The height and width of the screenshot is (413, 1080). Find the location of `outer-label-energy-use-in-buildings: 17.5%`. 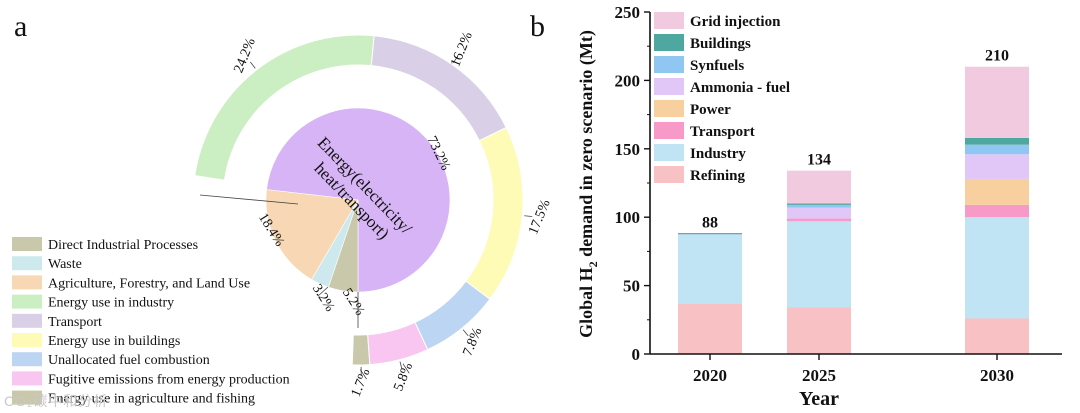

outer-label-energy-use-in-buildings: 17.5% is located at coordinates (540, 216).